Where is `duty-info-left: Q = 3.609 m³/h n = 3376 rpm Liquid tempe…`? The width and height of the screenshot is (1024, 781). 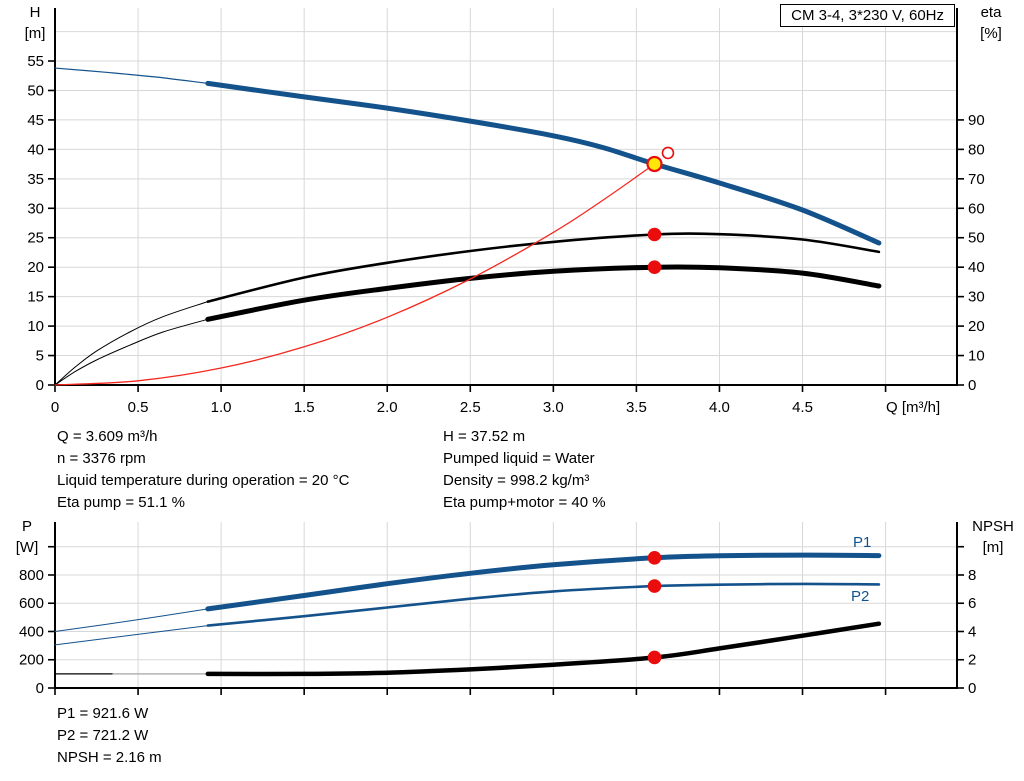
duty-info-left: Q = 3.609 m³/h n = 3376 rpm Liquid tempe… is located at coordinates (203, 470).